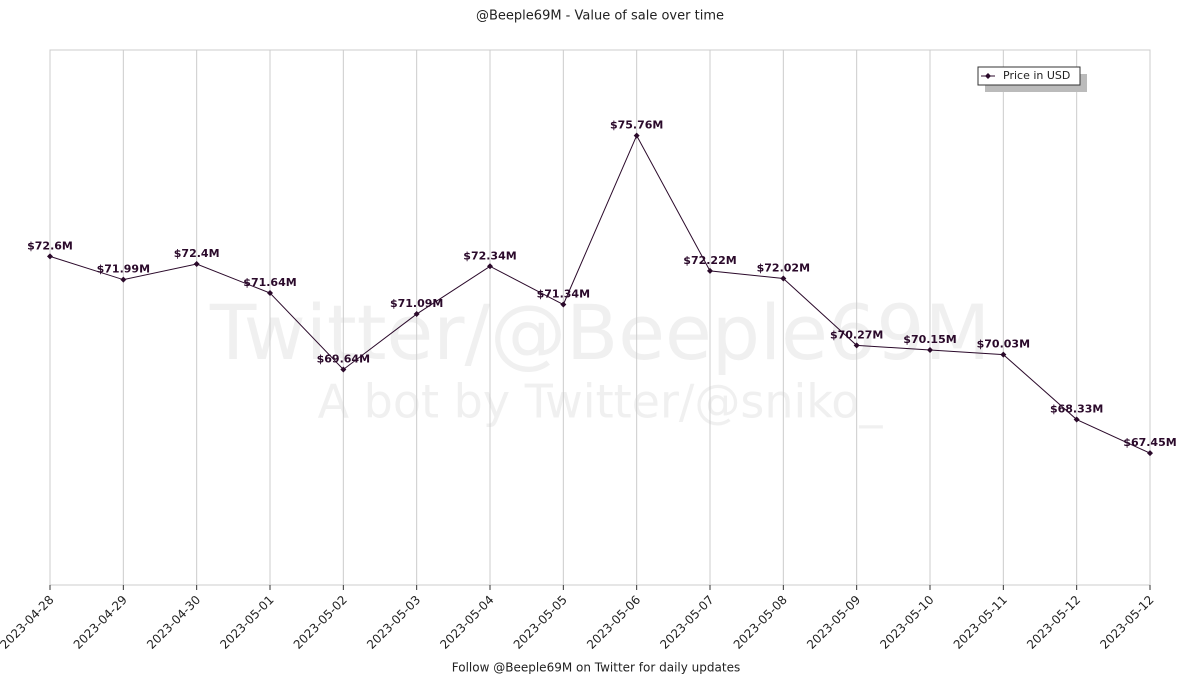 The image size is (1200, 675). What do you see at coordinates (686, 622) in the screenshot?
I see `x-tick-label: 2023-05-07` at bounding box center [686, 622].